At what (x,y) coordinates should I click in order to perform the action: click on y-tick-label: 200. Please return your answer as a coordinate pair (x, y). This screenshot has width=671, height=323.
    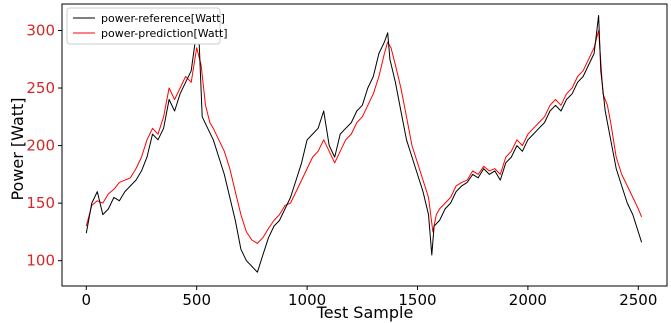
    Looking at the image, I should click on (40, 146).